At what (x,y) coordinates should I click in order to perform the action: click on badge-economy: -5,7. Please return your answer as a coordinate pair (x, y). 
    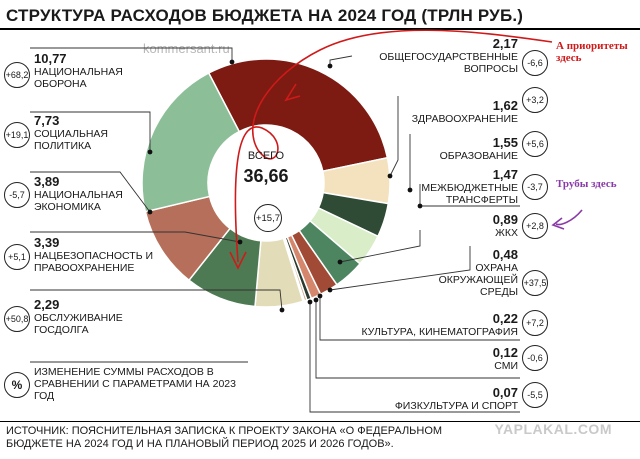
    Looking at the image, I should click on (17, 195).